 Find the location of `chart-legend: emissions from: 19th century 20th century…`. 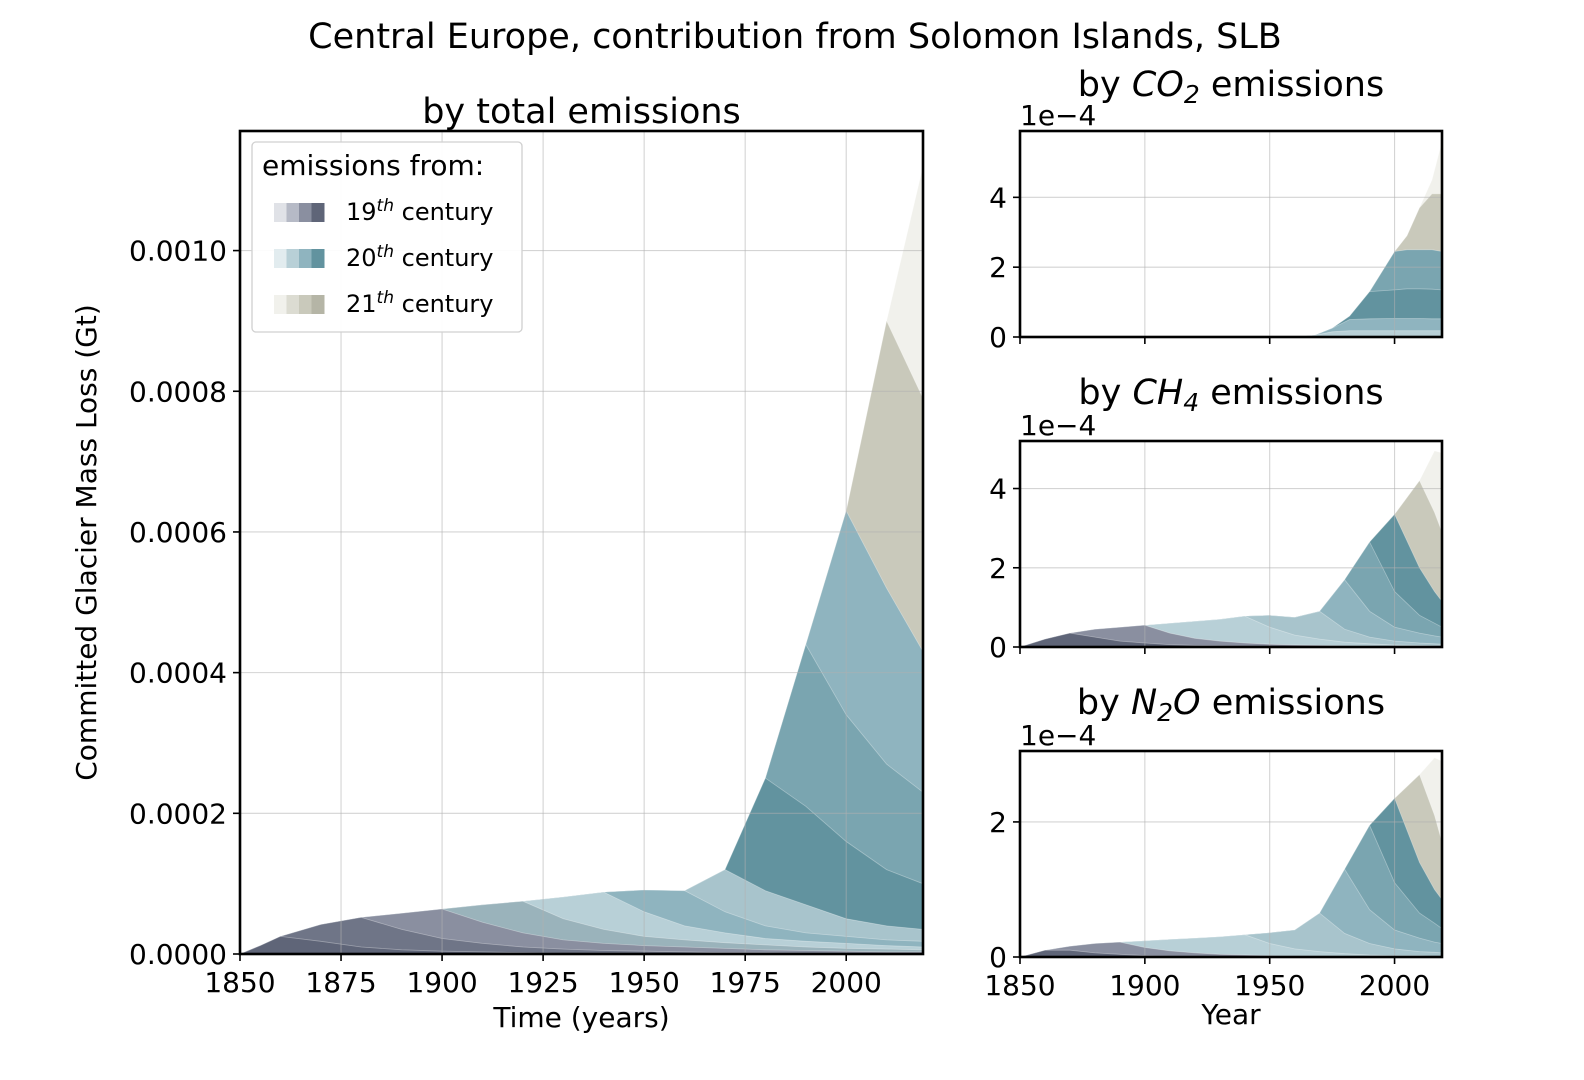

chart-legend: emissions from: 19th century 20th century… is located at coordinates (387, 237).